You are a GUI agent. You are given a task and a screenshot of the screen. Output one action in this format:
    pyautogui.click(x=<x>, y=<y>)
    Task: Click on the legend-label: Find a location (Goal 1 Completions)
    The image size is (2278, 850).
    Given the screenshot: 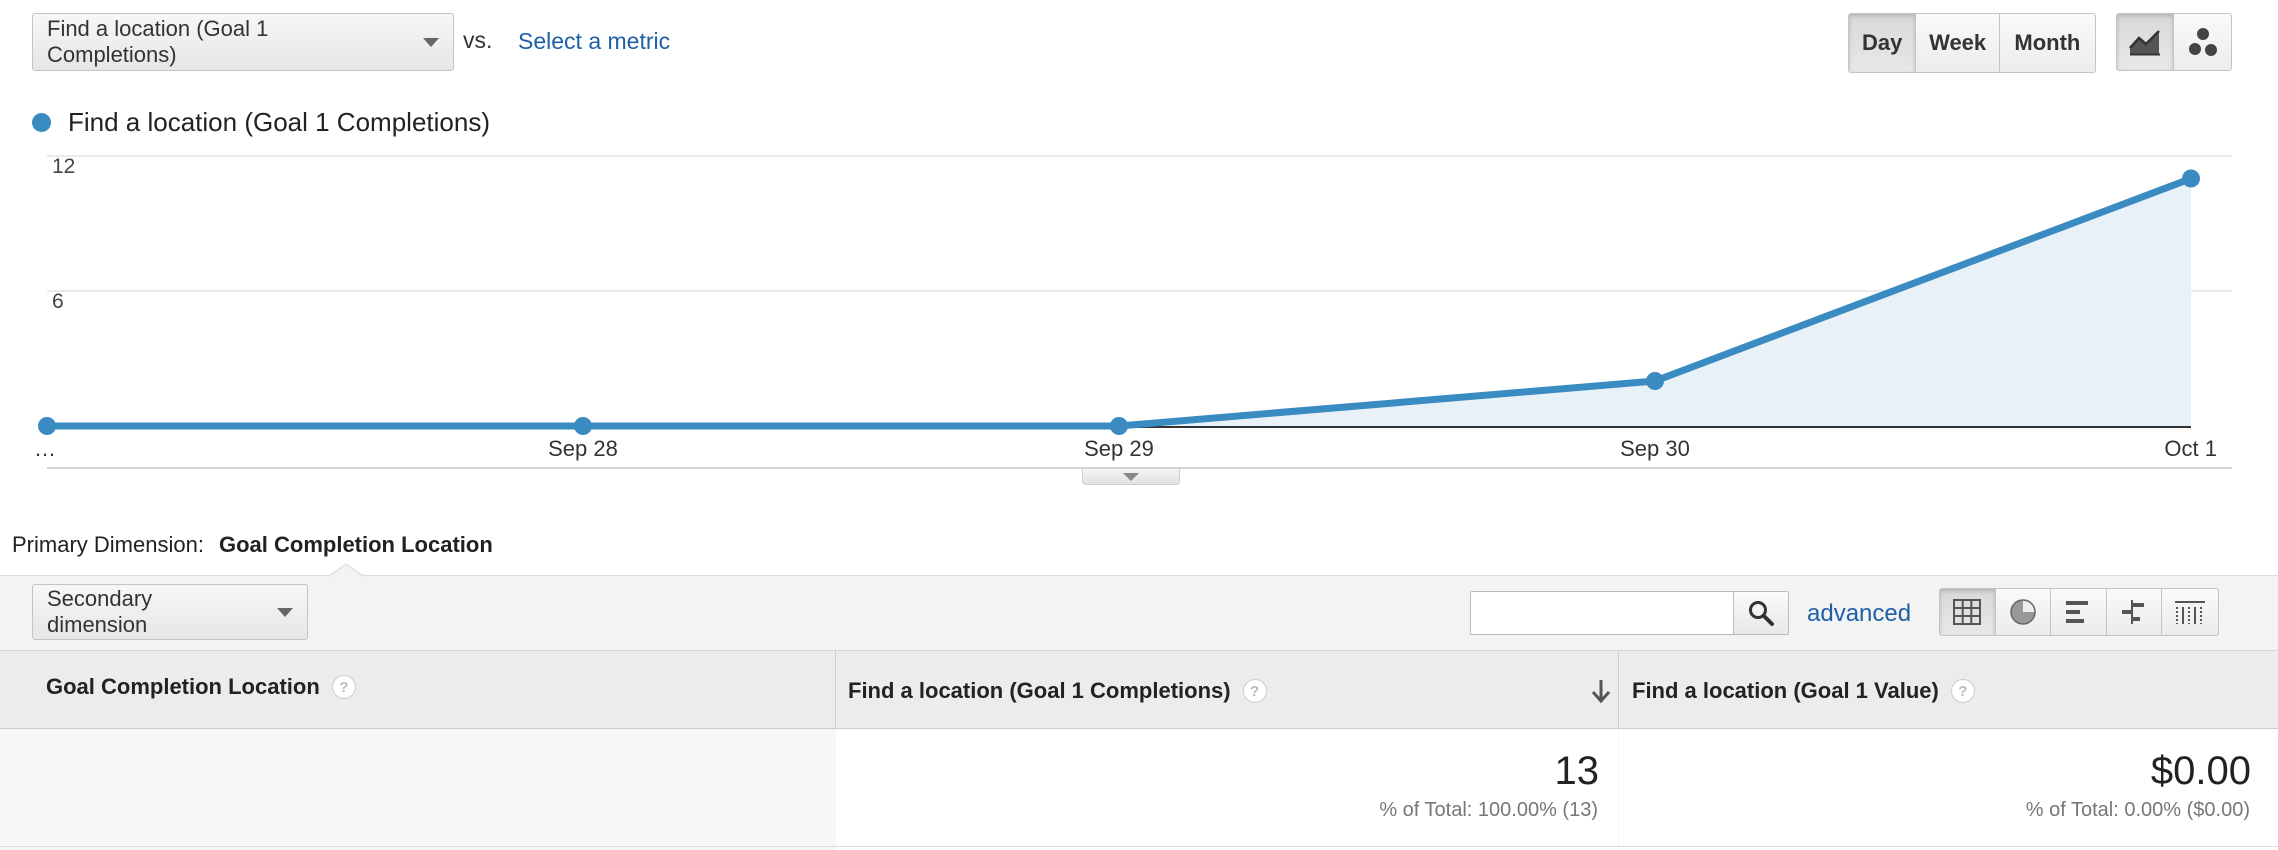 What is the action you would take?
    pyautogui.click(x=279, y=122)
    